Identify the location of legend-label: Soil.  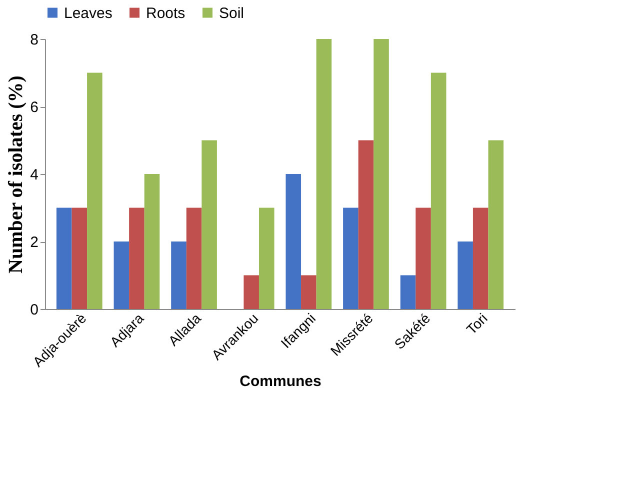
(231, 13).